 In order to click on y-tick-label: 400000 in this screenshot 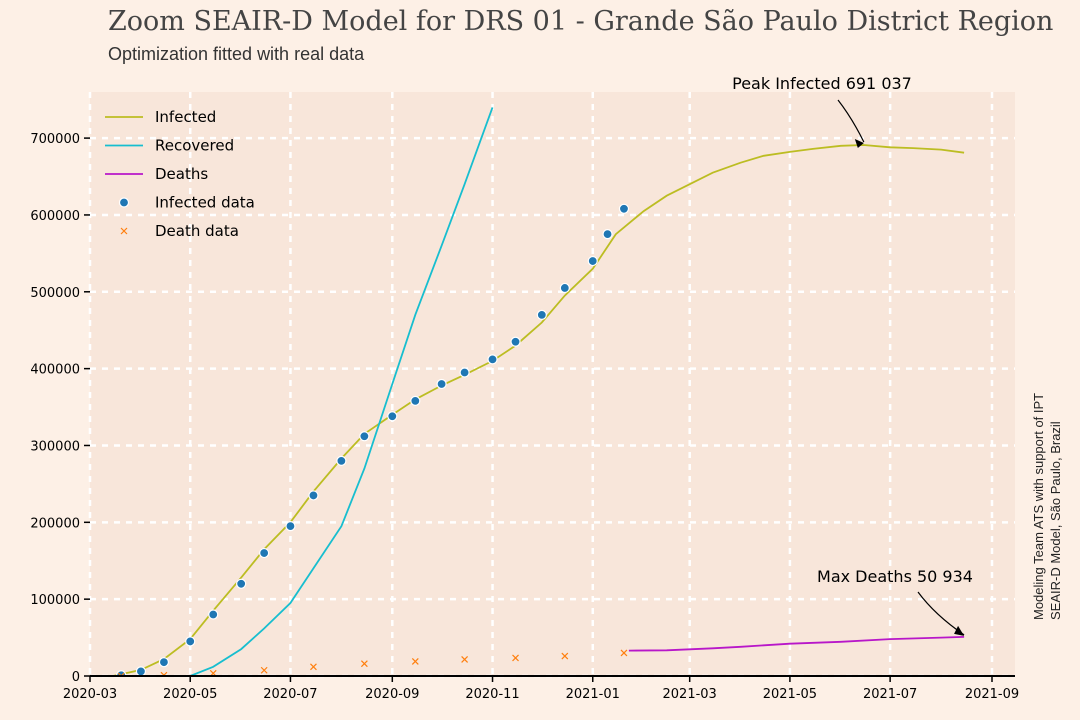, I will do `click(55, 370)`.